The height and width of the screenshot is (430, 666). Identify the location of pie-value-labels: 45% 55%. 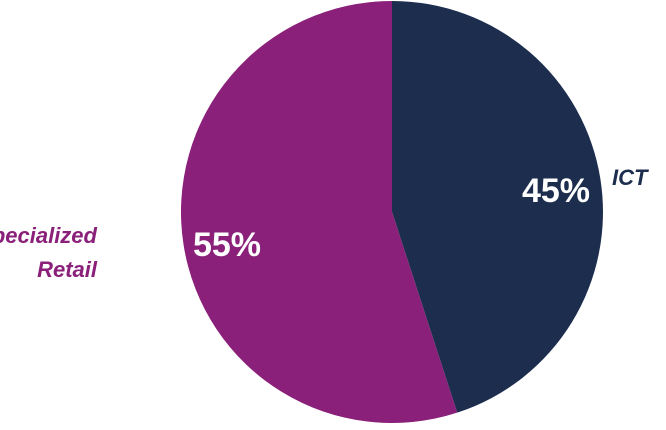
(391, 218).